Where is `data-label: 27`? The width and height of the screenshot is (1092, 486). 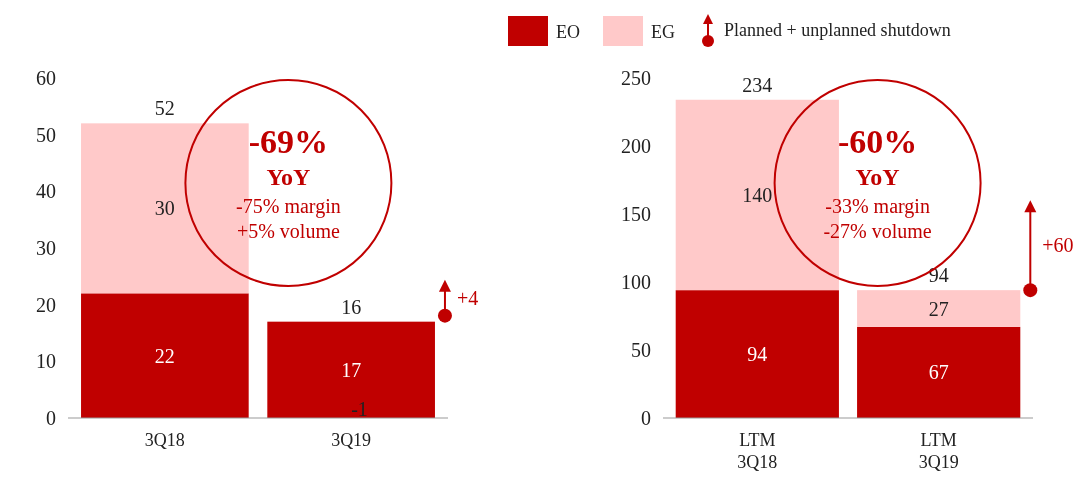
data-label: 27 is located at coordinates (938, 308).